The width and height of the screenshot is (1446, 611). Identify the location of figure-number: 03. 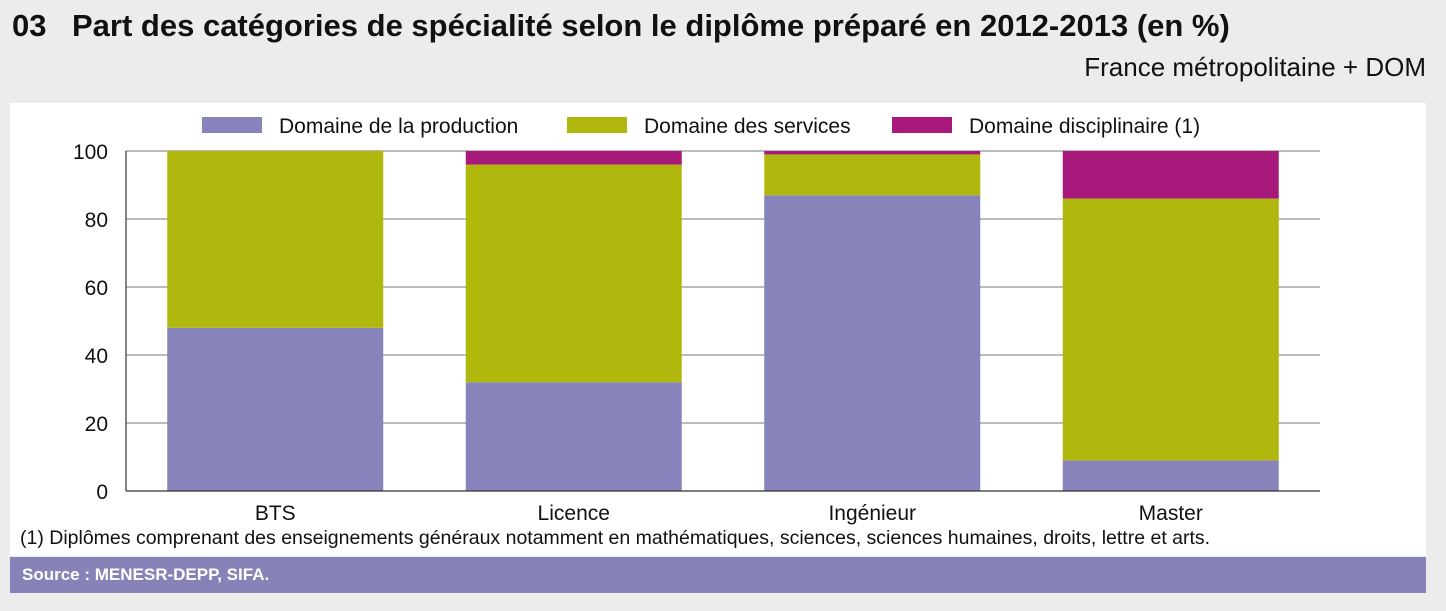
(29, 25).